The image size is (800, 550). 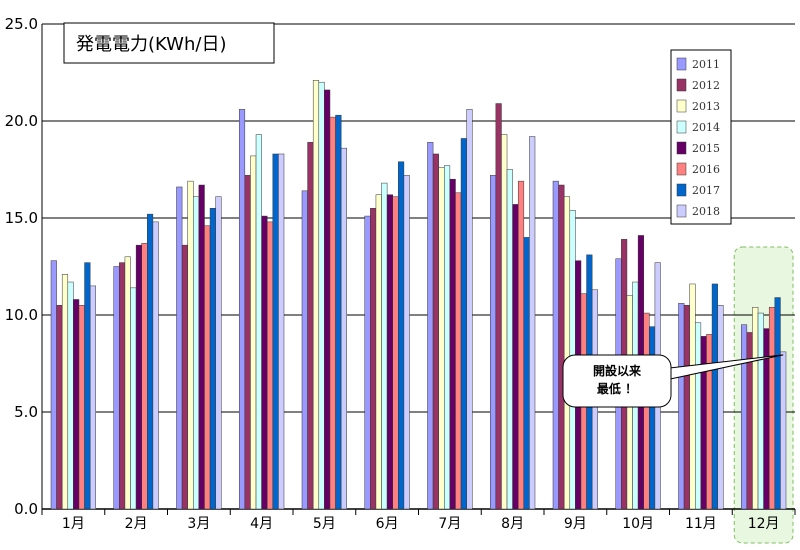 What do you see at coordinates (764, 524) in the screenshot?
I see `x-tick-label: 12月` at bounding box center [764, 524].